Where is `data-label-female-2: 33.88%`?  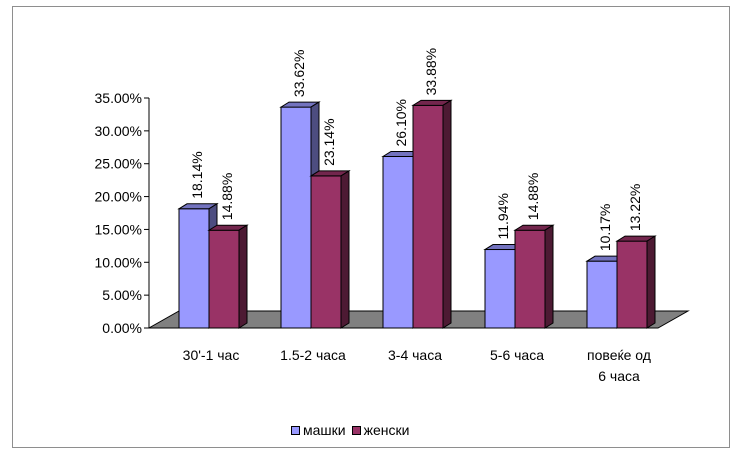
data-label-female-2: 33.88% is located at coordinates (431, 71).